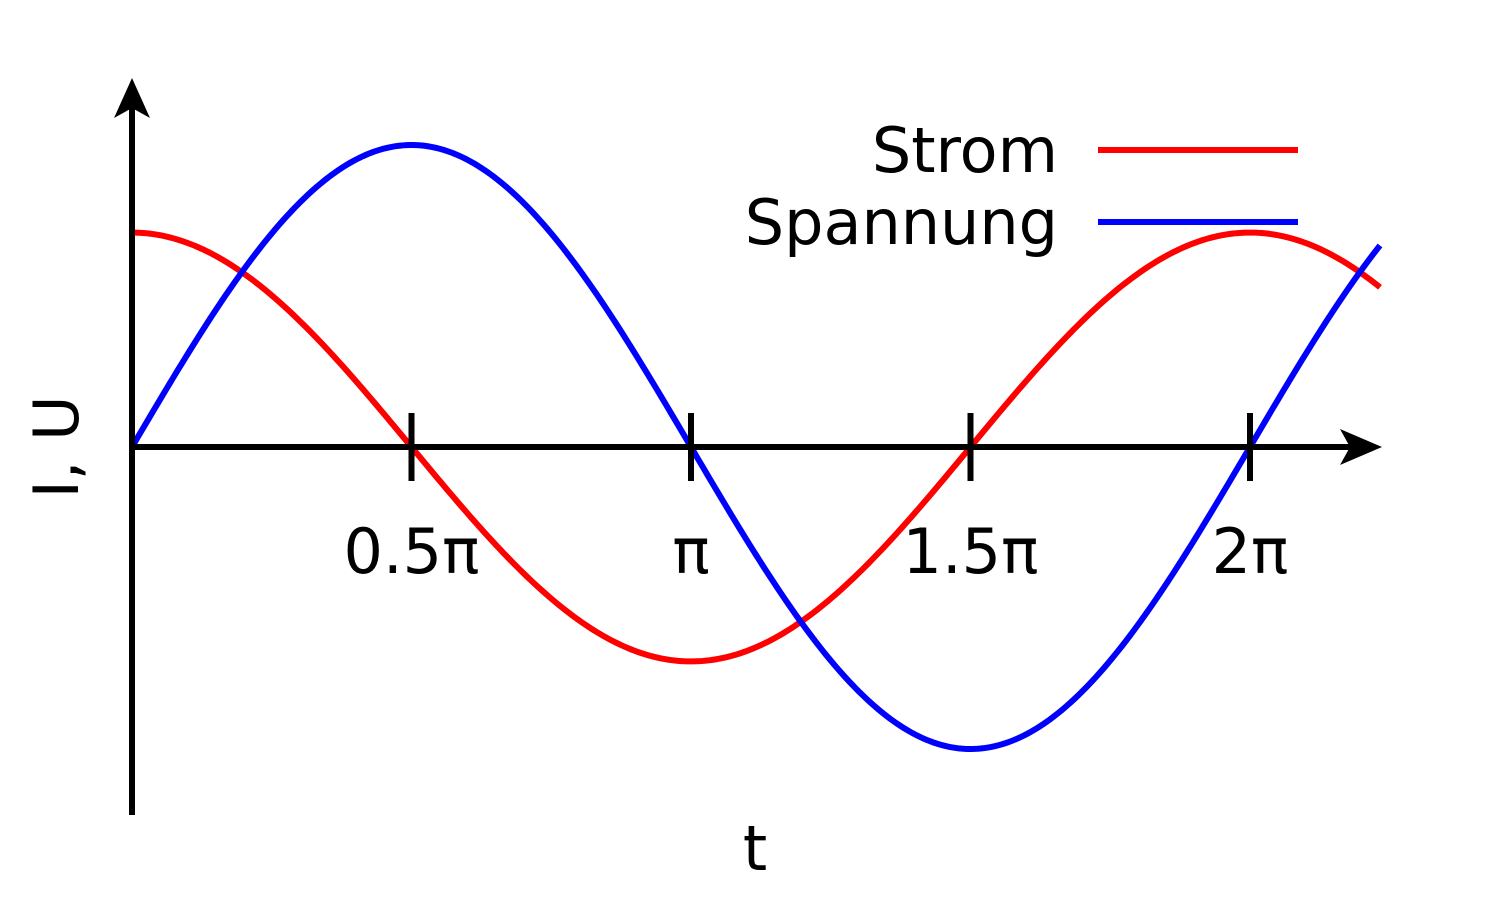  Describe the element at coordinates (132, 98) in the screenshot. I see `y-axis-arrow` at that location.